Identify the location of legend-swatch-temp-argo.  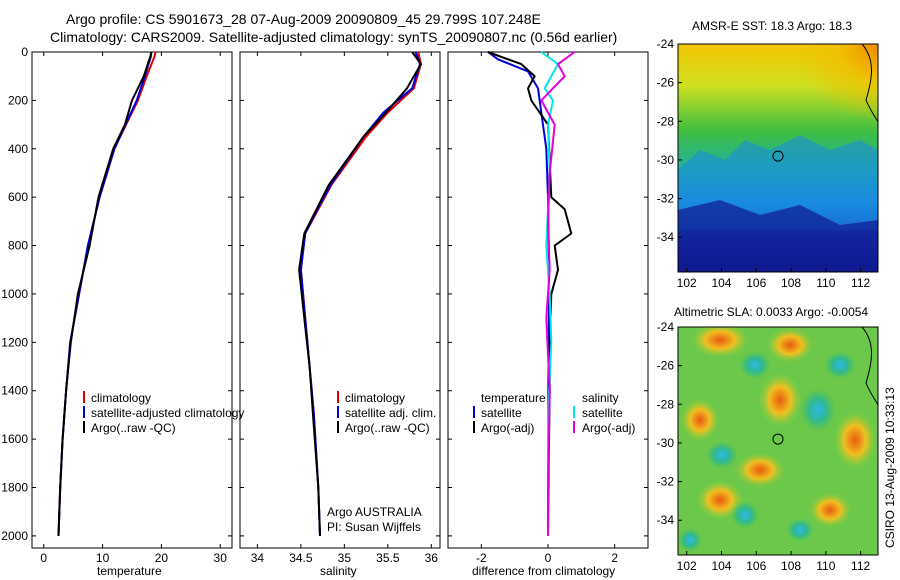
(474, 427).